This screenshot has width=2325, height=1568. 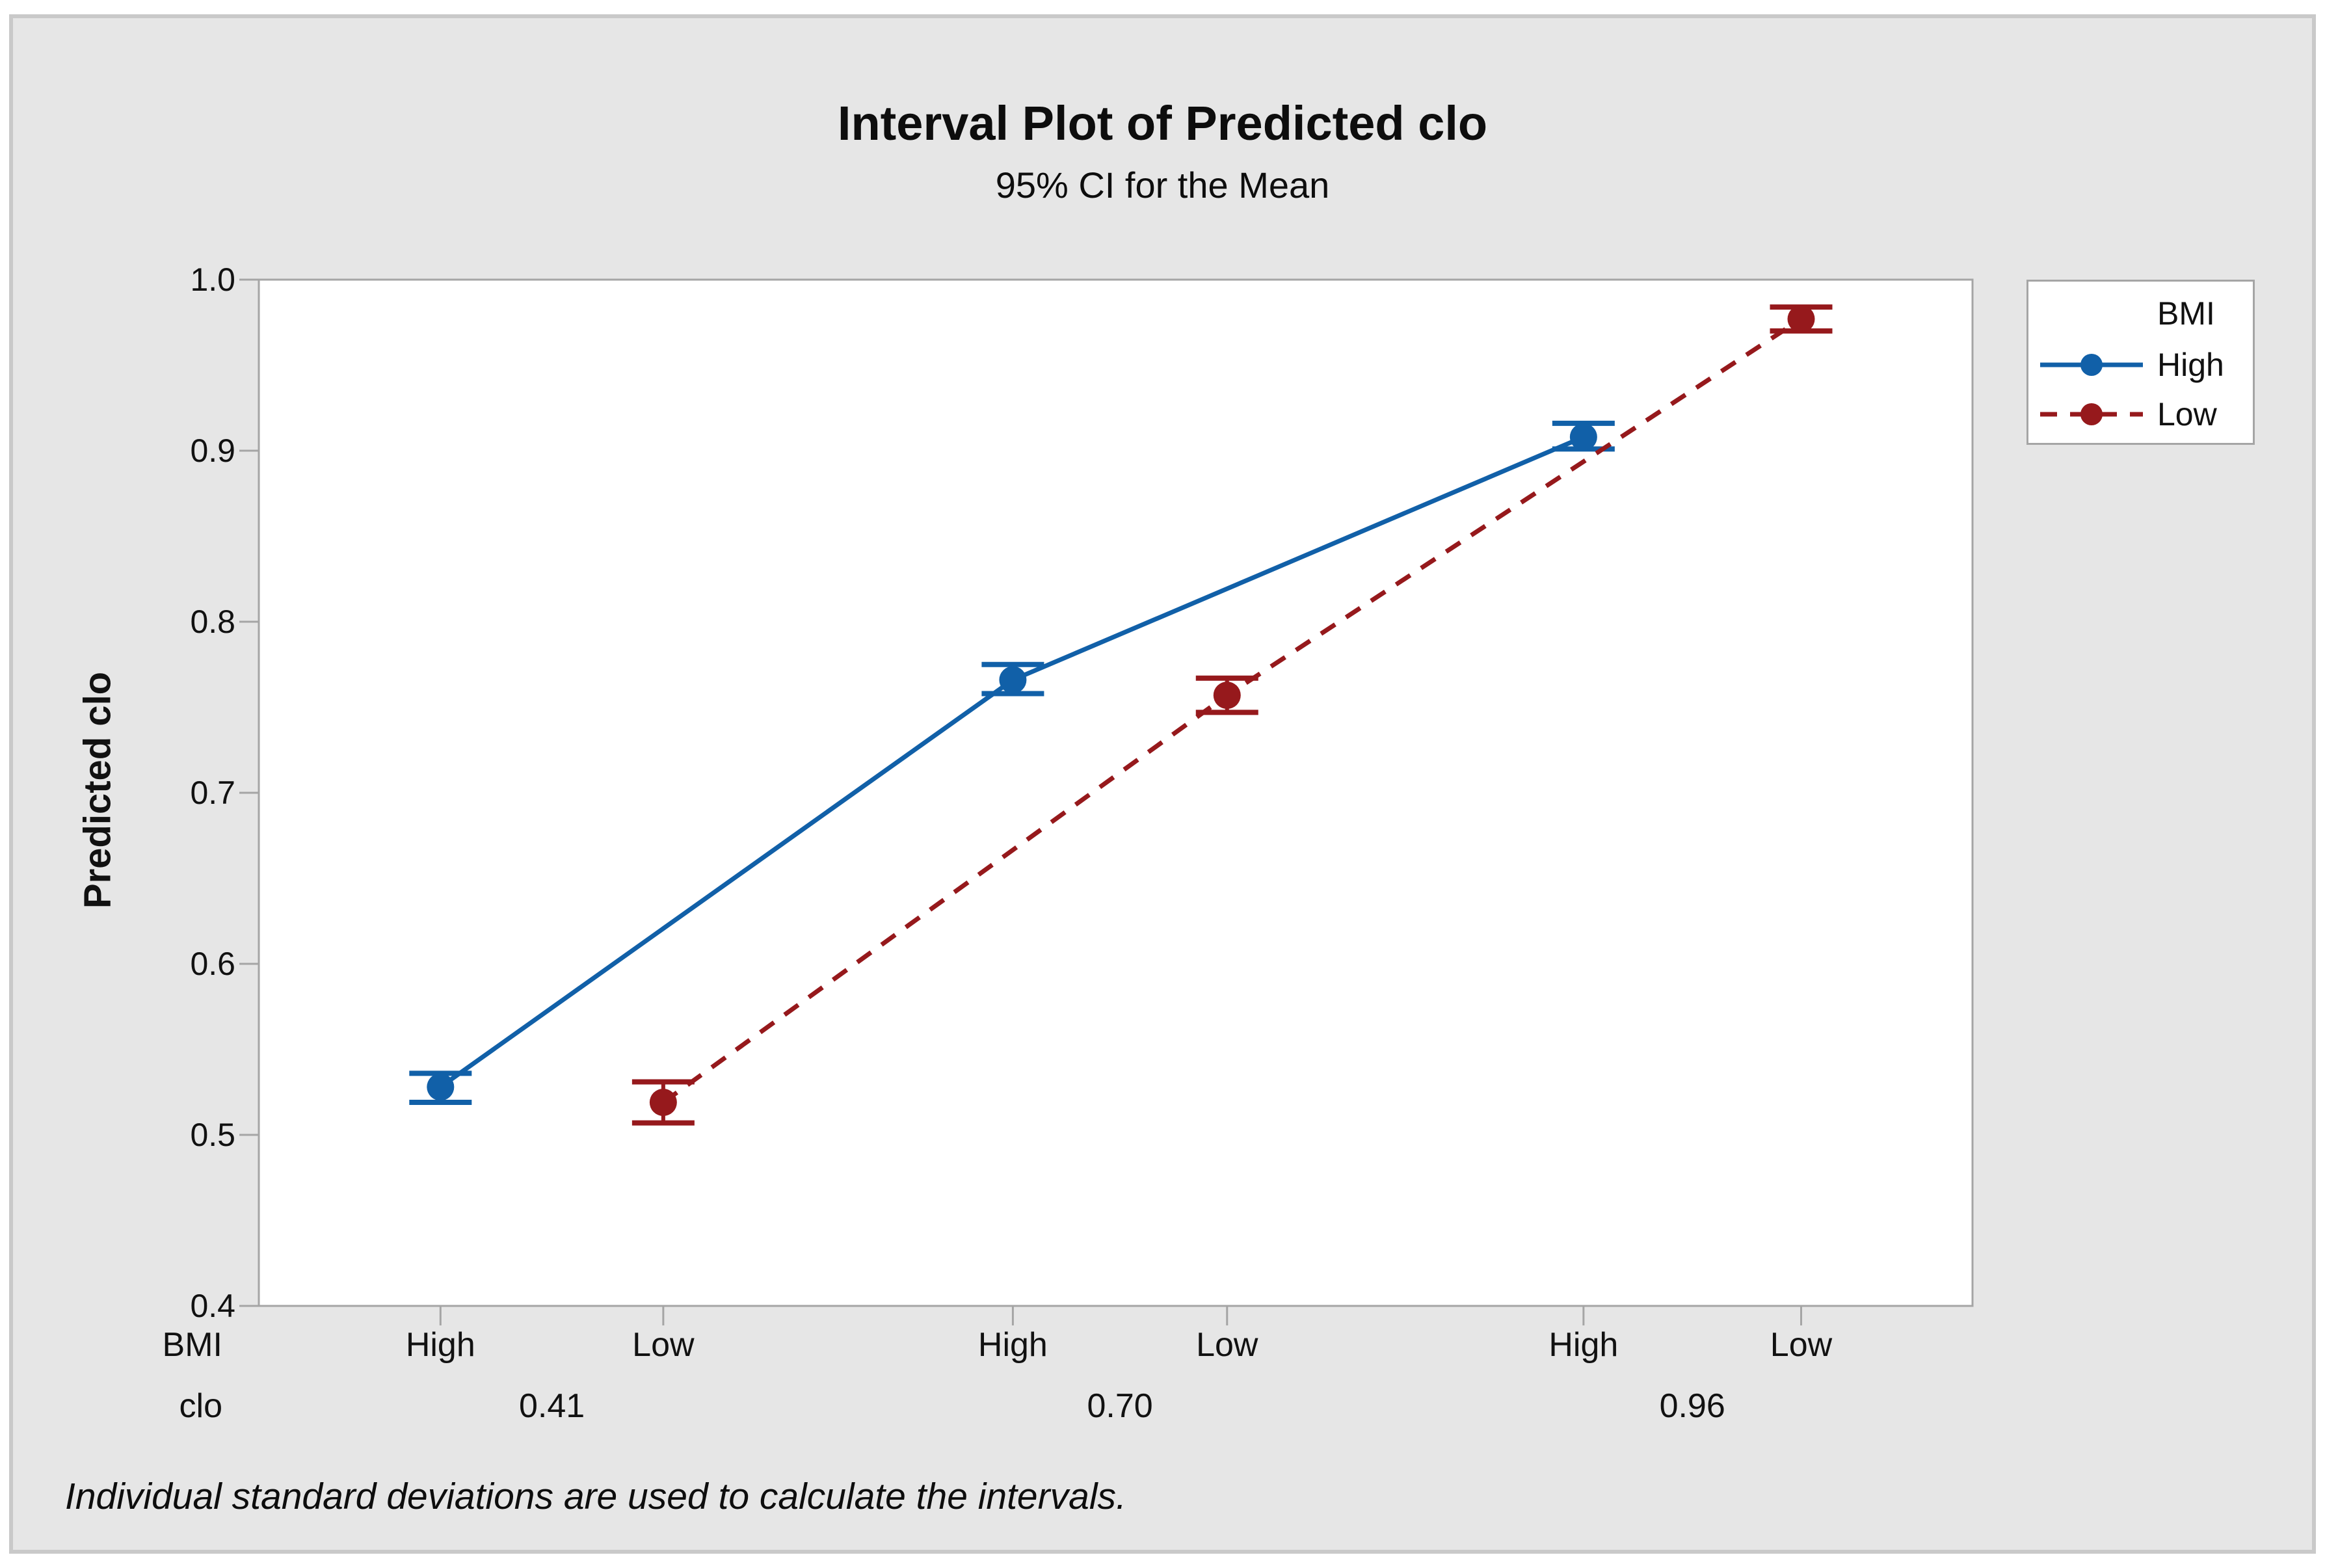 I want to click on legend-item-label: High, so click(x=2190, y=365).